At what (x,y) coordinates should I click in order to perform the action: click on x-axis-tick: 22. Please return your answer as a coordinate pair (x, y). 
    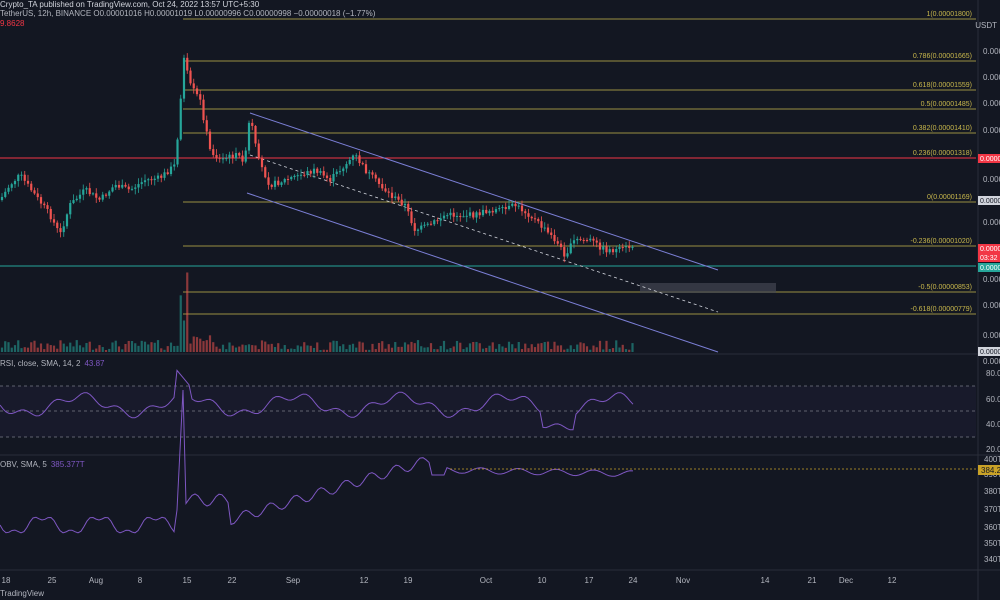
    Looking at the image, I should click on (232, 580).